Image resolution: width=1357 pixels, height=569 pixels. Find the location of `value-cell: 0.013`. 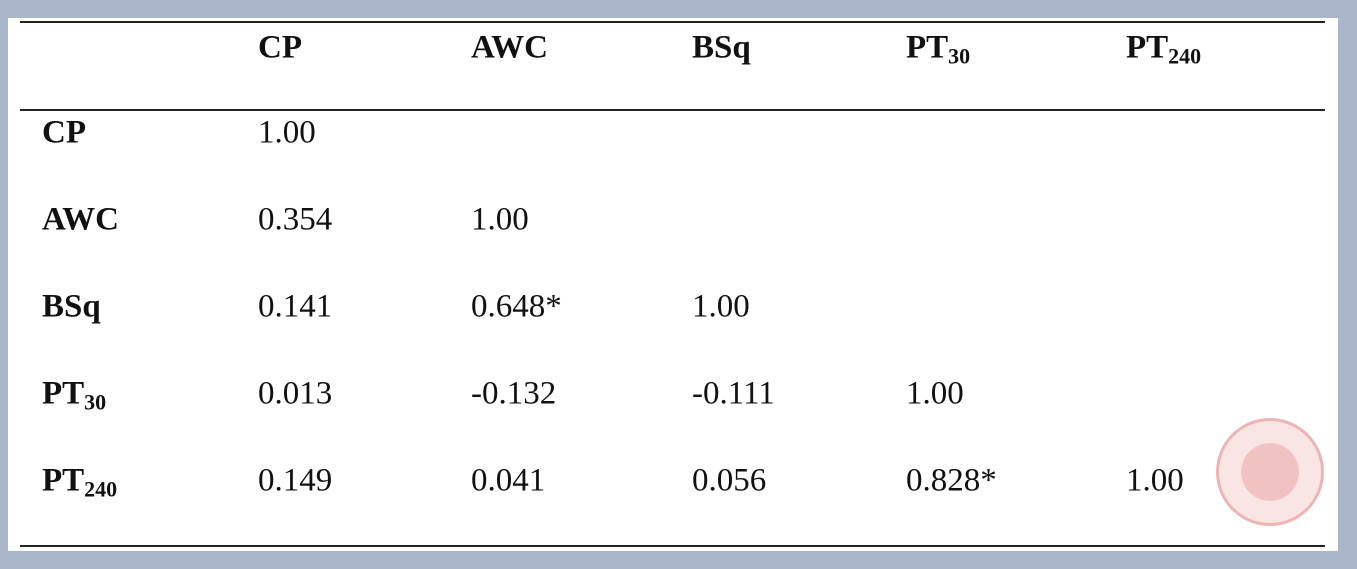

value-cell: 0.013 is located at coordinates (295, 393).